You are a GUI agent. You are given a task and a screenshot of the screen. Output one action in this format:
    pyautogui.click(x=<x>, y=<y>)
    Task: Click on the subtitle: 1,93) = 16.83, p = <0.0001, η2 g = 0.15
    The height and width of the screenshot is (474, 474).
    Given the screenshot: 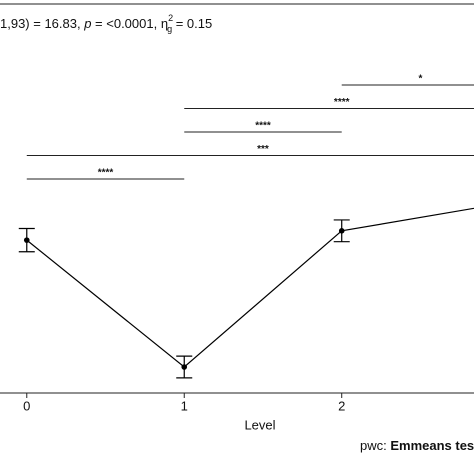 What is the action you would take?
    pyautogui.click(x=106, y=23)
    